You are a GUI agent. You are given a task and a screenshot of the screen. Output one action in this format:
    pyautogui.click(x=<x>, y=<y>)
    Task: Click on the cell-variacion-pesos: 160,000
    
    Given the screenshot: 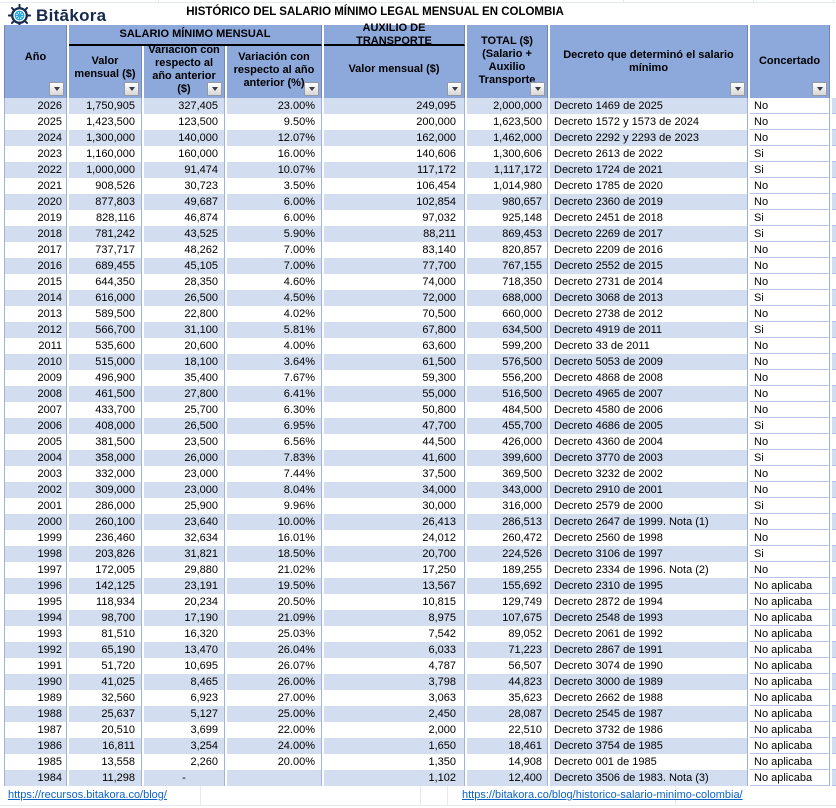 What is the action you would take?
    pyautogui.click(x=184, y=154)
    